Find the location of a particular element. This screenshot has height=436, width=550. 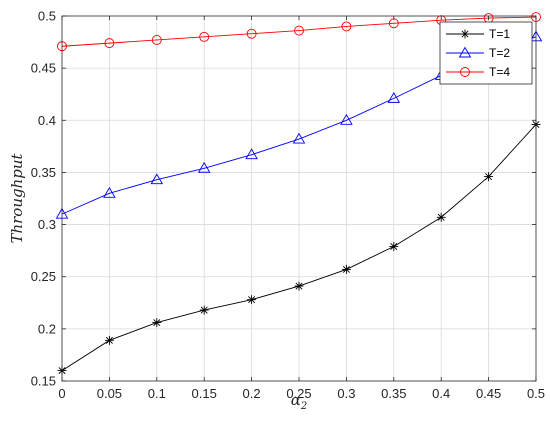

y-tick-label: 0.25 is located at coordinates (43, 276).